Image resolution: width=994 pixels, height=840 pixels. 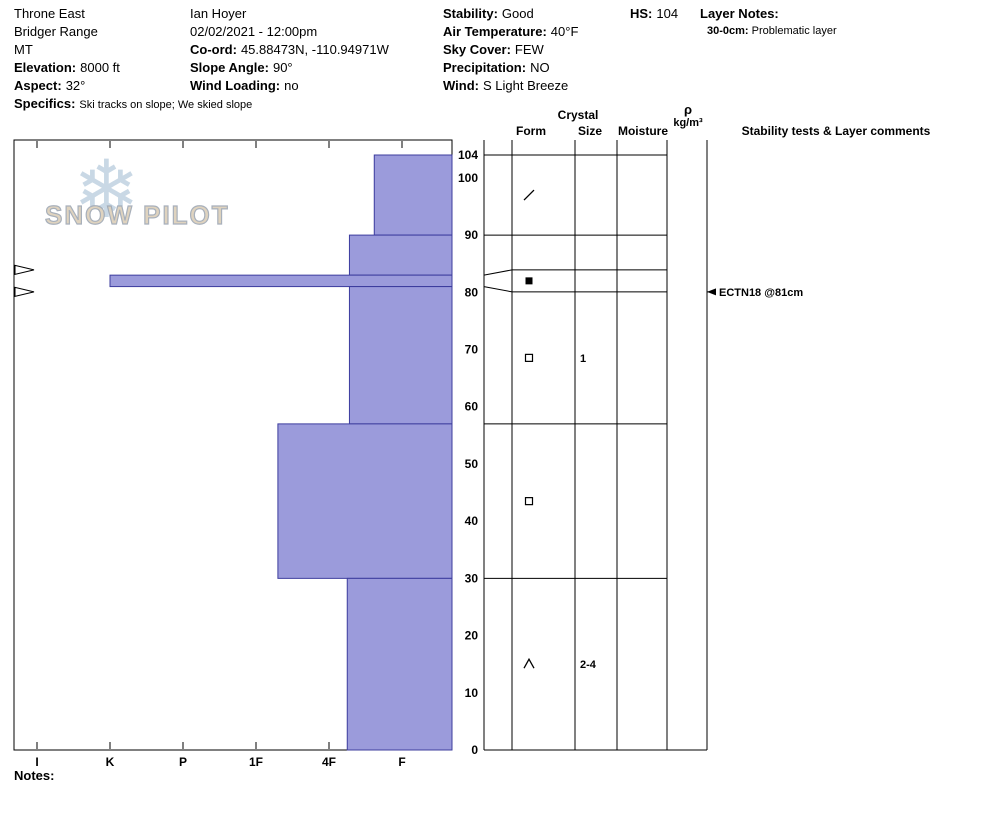 What do you see at coordinates (654, 14) in the screenshot?
I see `hs-block: HS: 104` at bounding box center [654, 14].